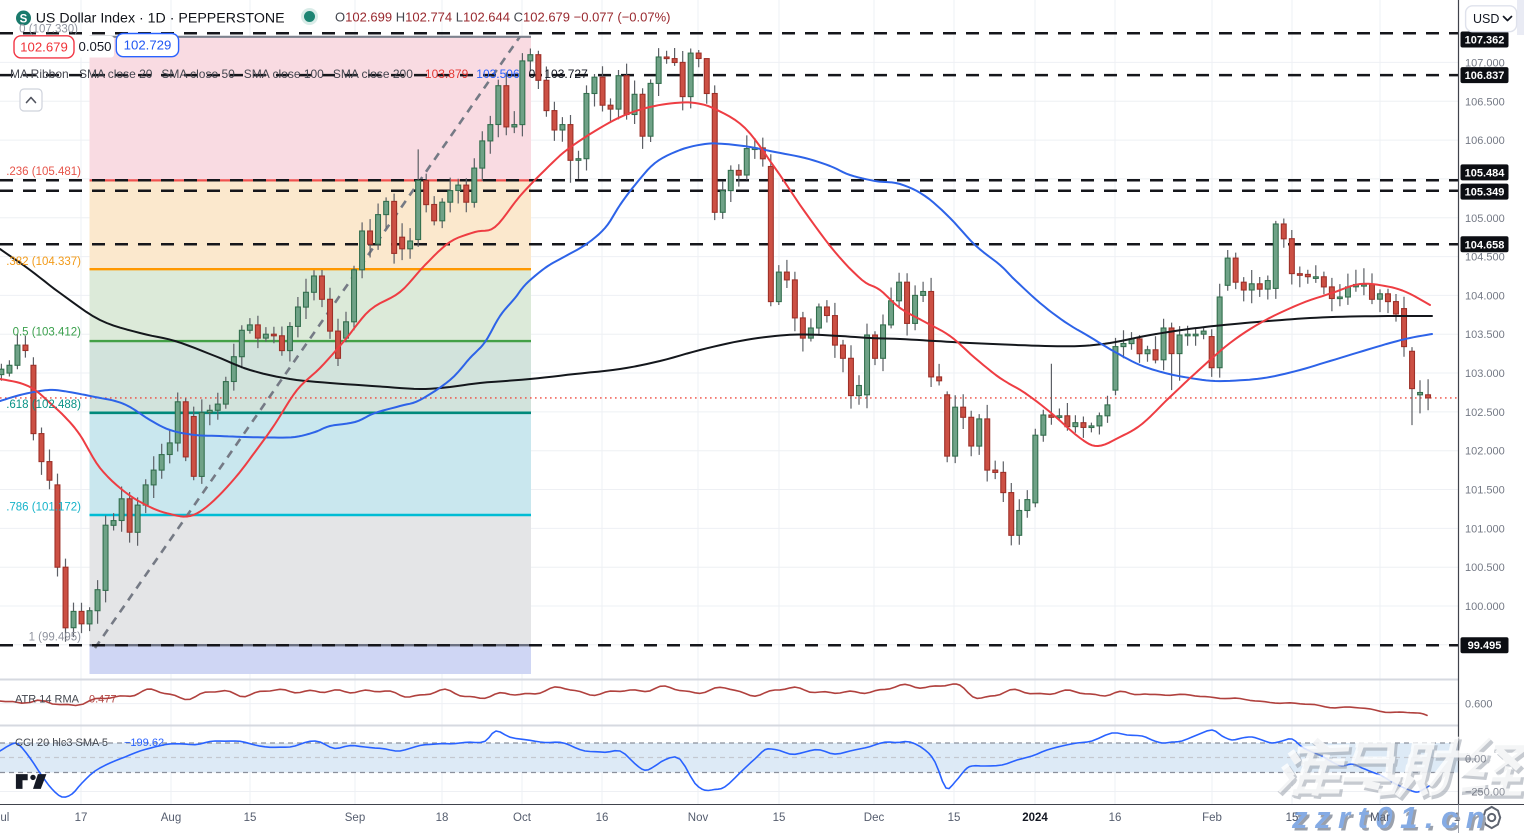  I want to click on svg-text: 0.00, so click(1475, 759).